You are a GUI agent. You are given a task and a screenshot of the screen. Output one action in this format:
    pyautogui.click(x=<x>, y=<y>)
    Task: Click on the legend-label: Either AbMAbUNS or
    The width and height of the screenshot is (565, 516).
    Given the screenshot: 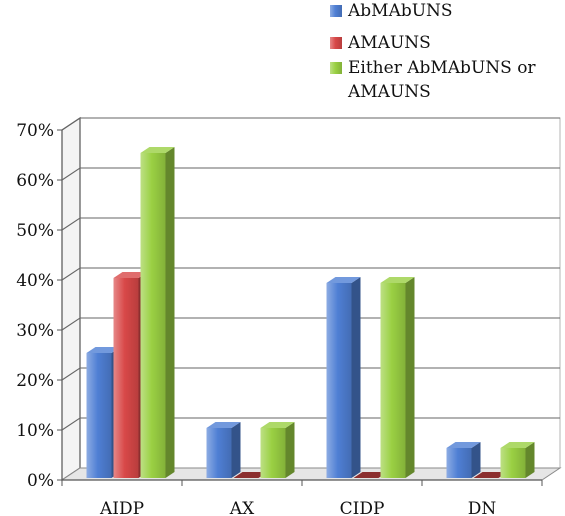 What is the action you would take?
    pyautogui.click(x=442, y=68)
    